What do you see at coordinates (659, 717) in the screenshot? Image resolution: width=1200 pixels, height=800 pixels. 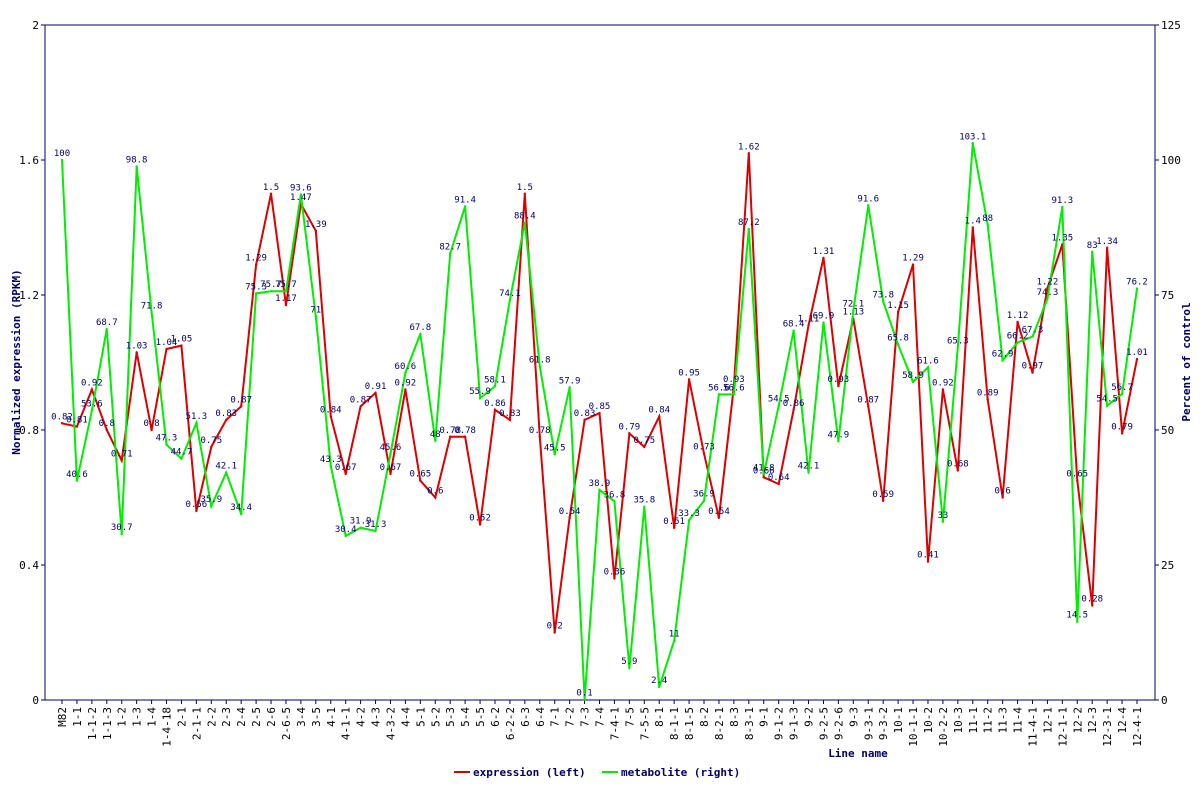 I see `x-tick-label: 8-1` at bounding box center [659, 717].